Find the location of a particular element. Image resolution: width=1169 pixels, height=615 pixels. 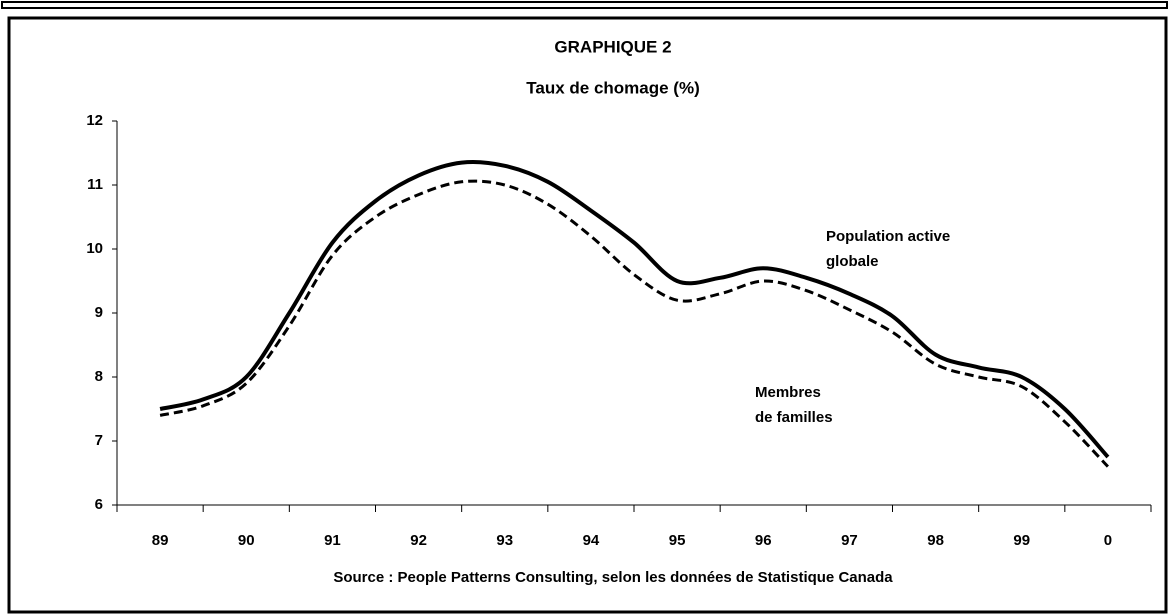

x-tick-label: 96 is located at coordinates (763, 540).